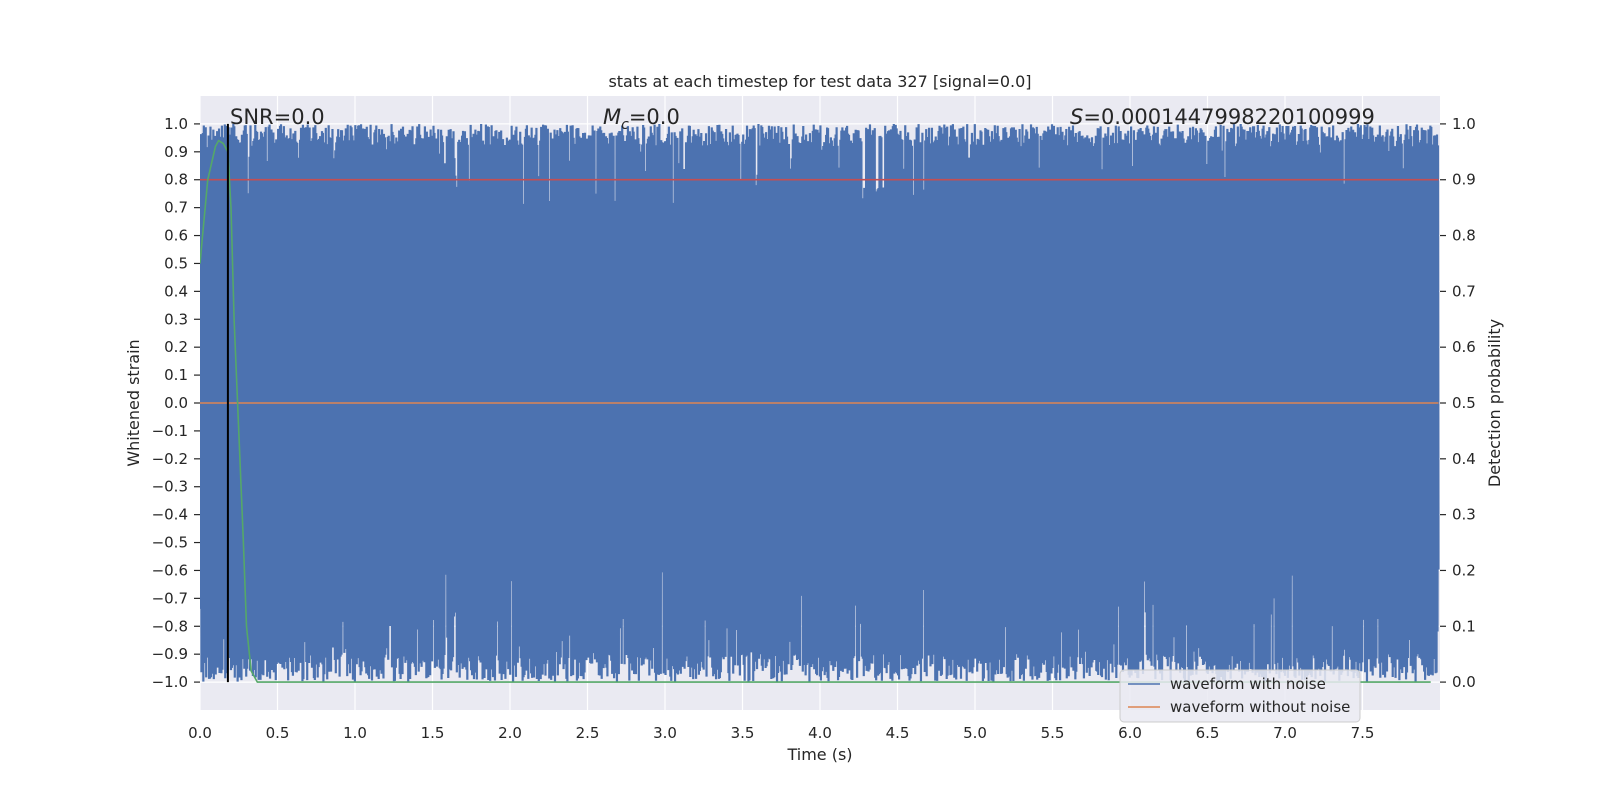 Image resolution: width=1600 pixels, height=800 pixels. Describe the element at coordinates (170, 543) in the screenshot. I see `y-tick-label: −0.5` at that location.